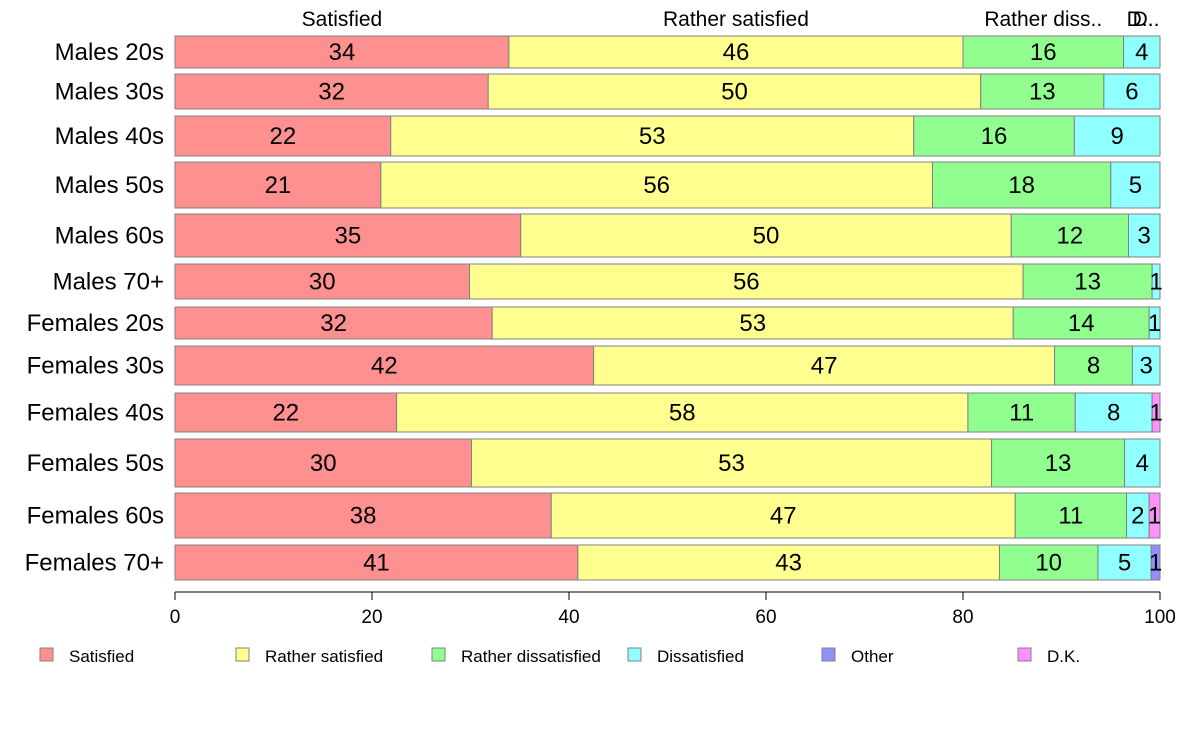  What do you see at coordinates (323, 463) in the screenshot?
I see `bar-segment-females-50s-satisfied` at bounding box center [323, 463].